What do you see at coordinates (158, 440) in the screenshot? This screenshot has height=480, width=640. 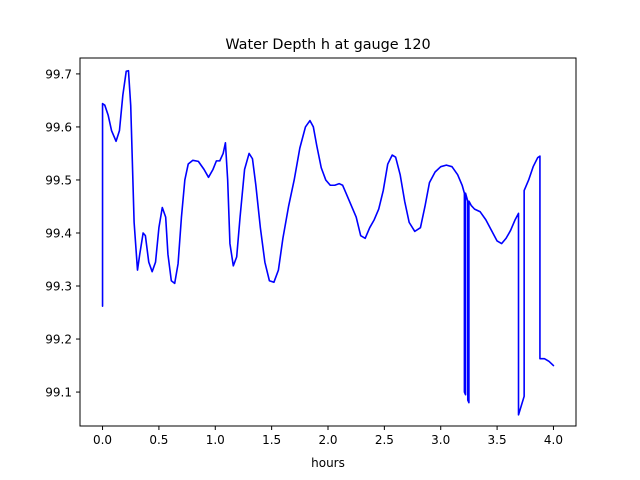 I see `x-tick-label: 0.5` at bounding box center [158, 440].